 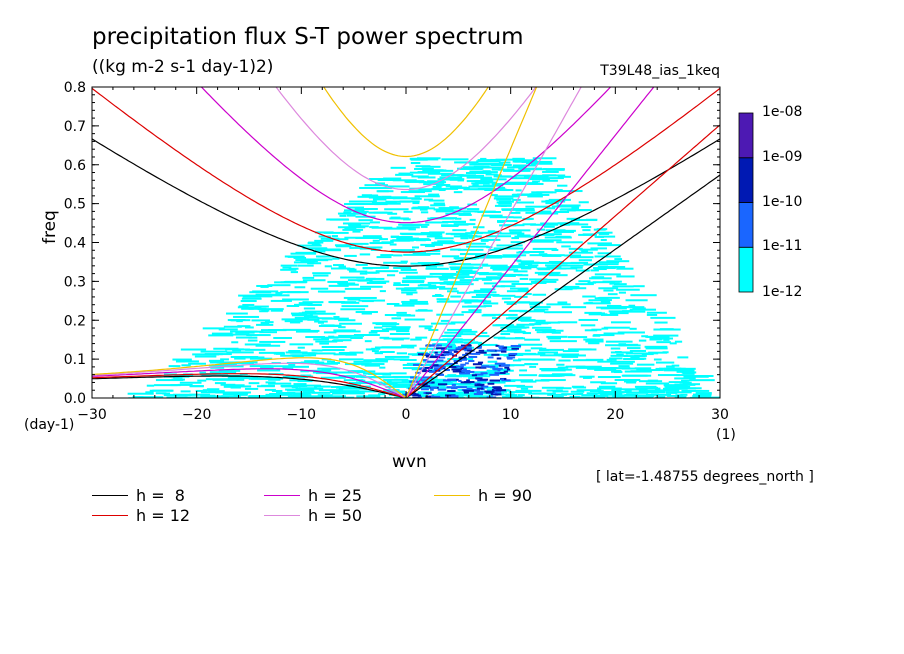 What do you see at coordinates (452, 495) in the screenshot?
I see `legend-line-h90` at bounding box center [452, 495].